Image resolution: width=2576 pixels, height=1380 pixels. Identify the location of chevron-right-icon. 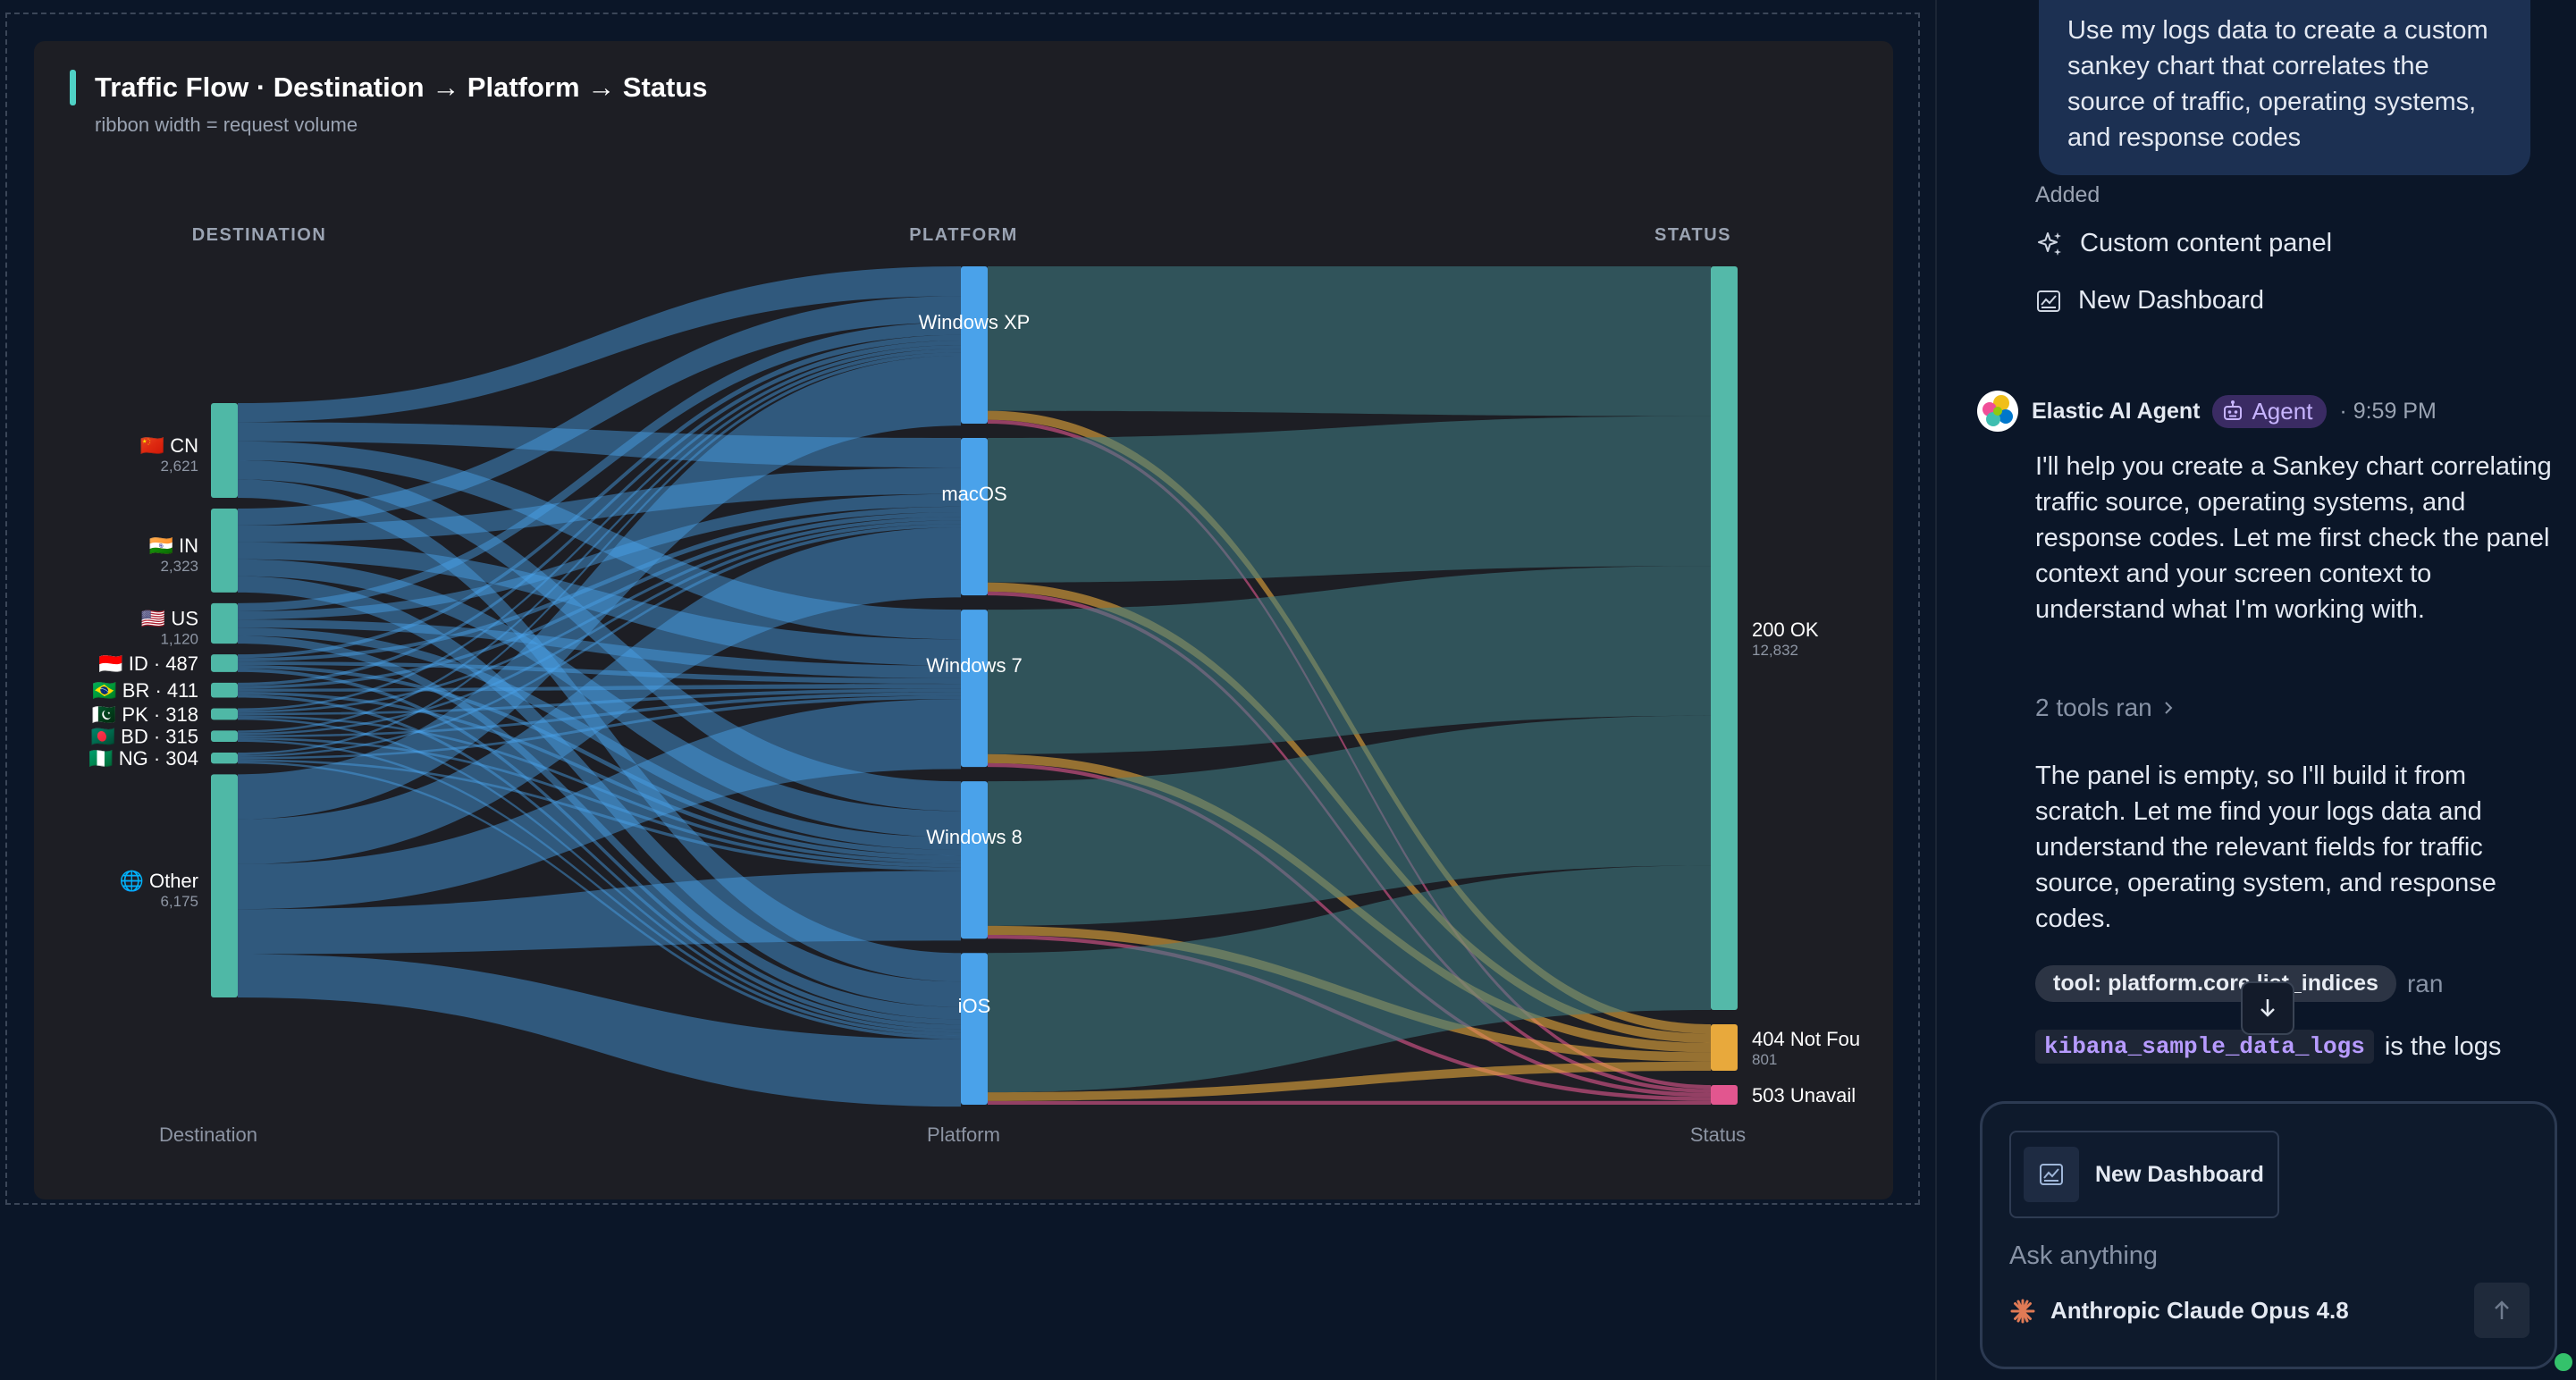
(2169, 708).